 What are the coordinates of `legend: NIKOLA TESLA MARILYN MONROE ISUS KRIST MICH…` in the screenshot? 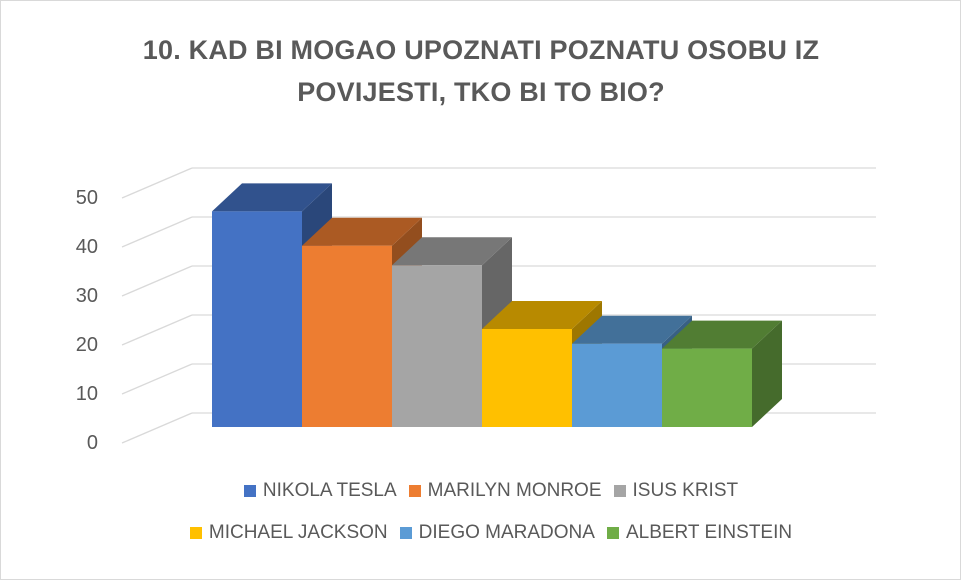 It's located at (491, 512).